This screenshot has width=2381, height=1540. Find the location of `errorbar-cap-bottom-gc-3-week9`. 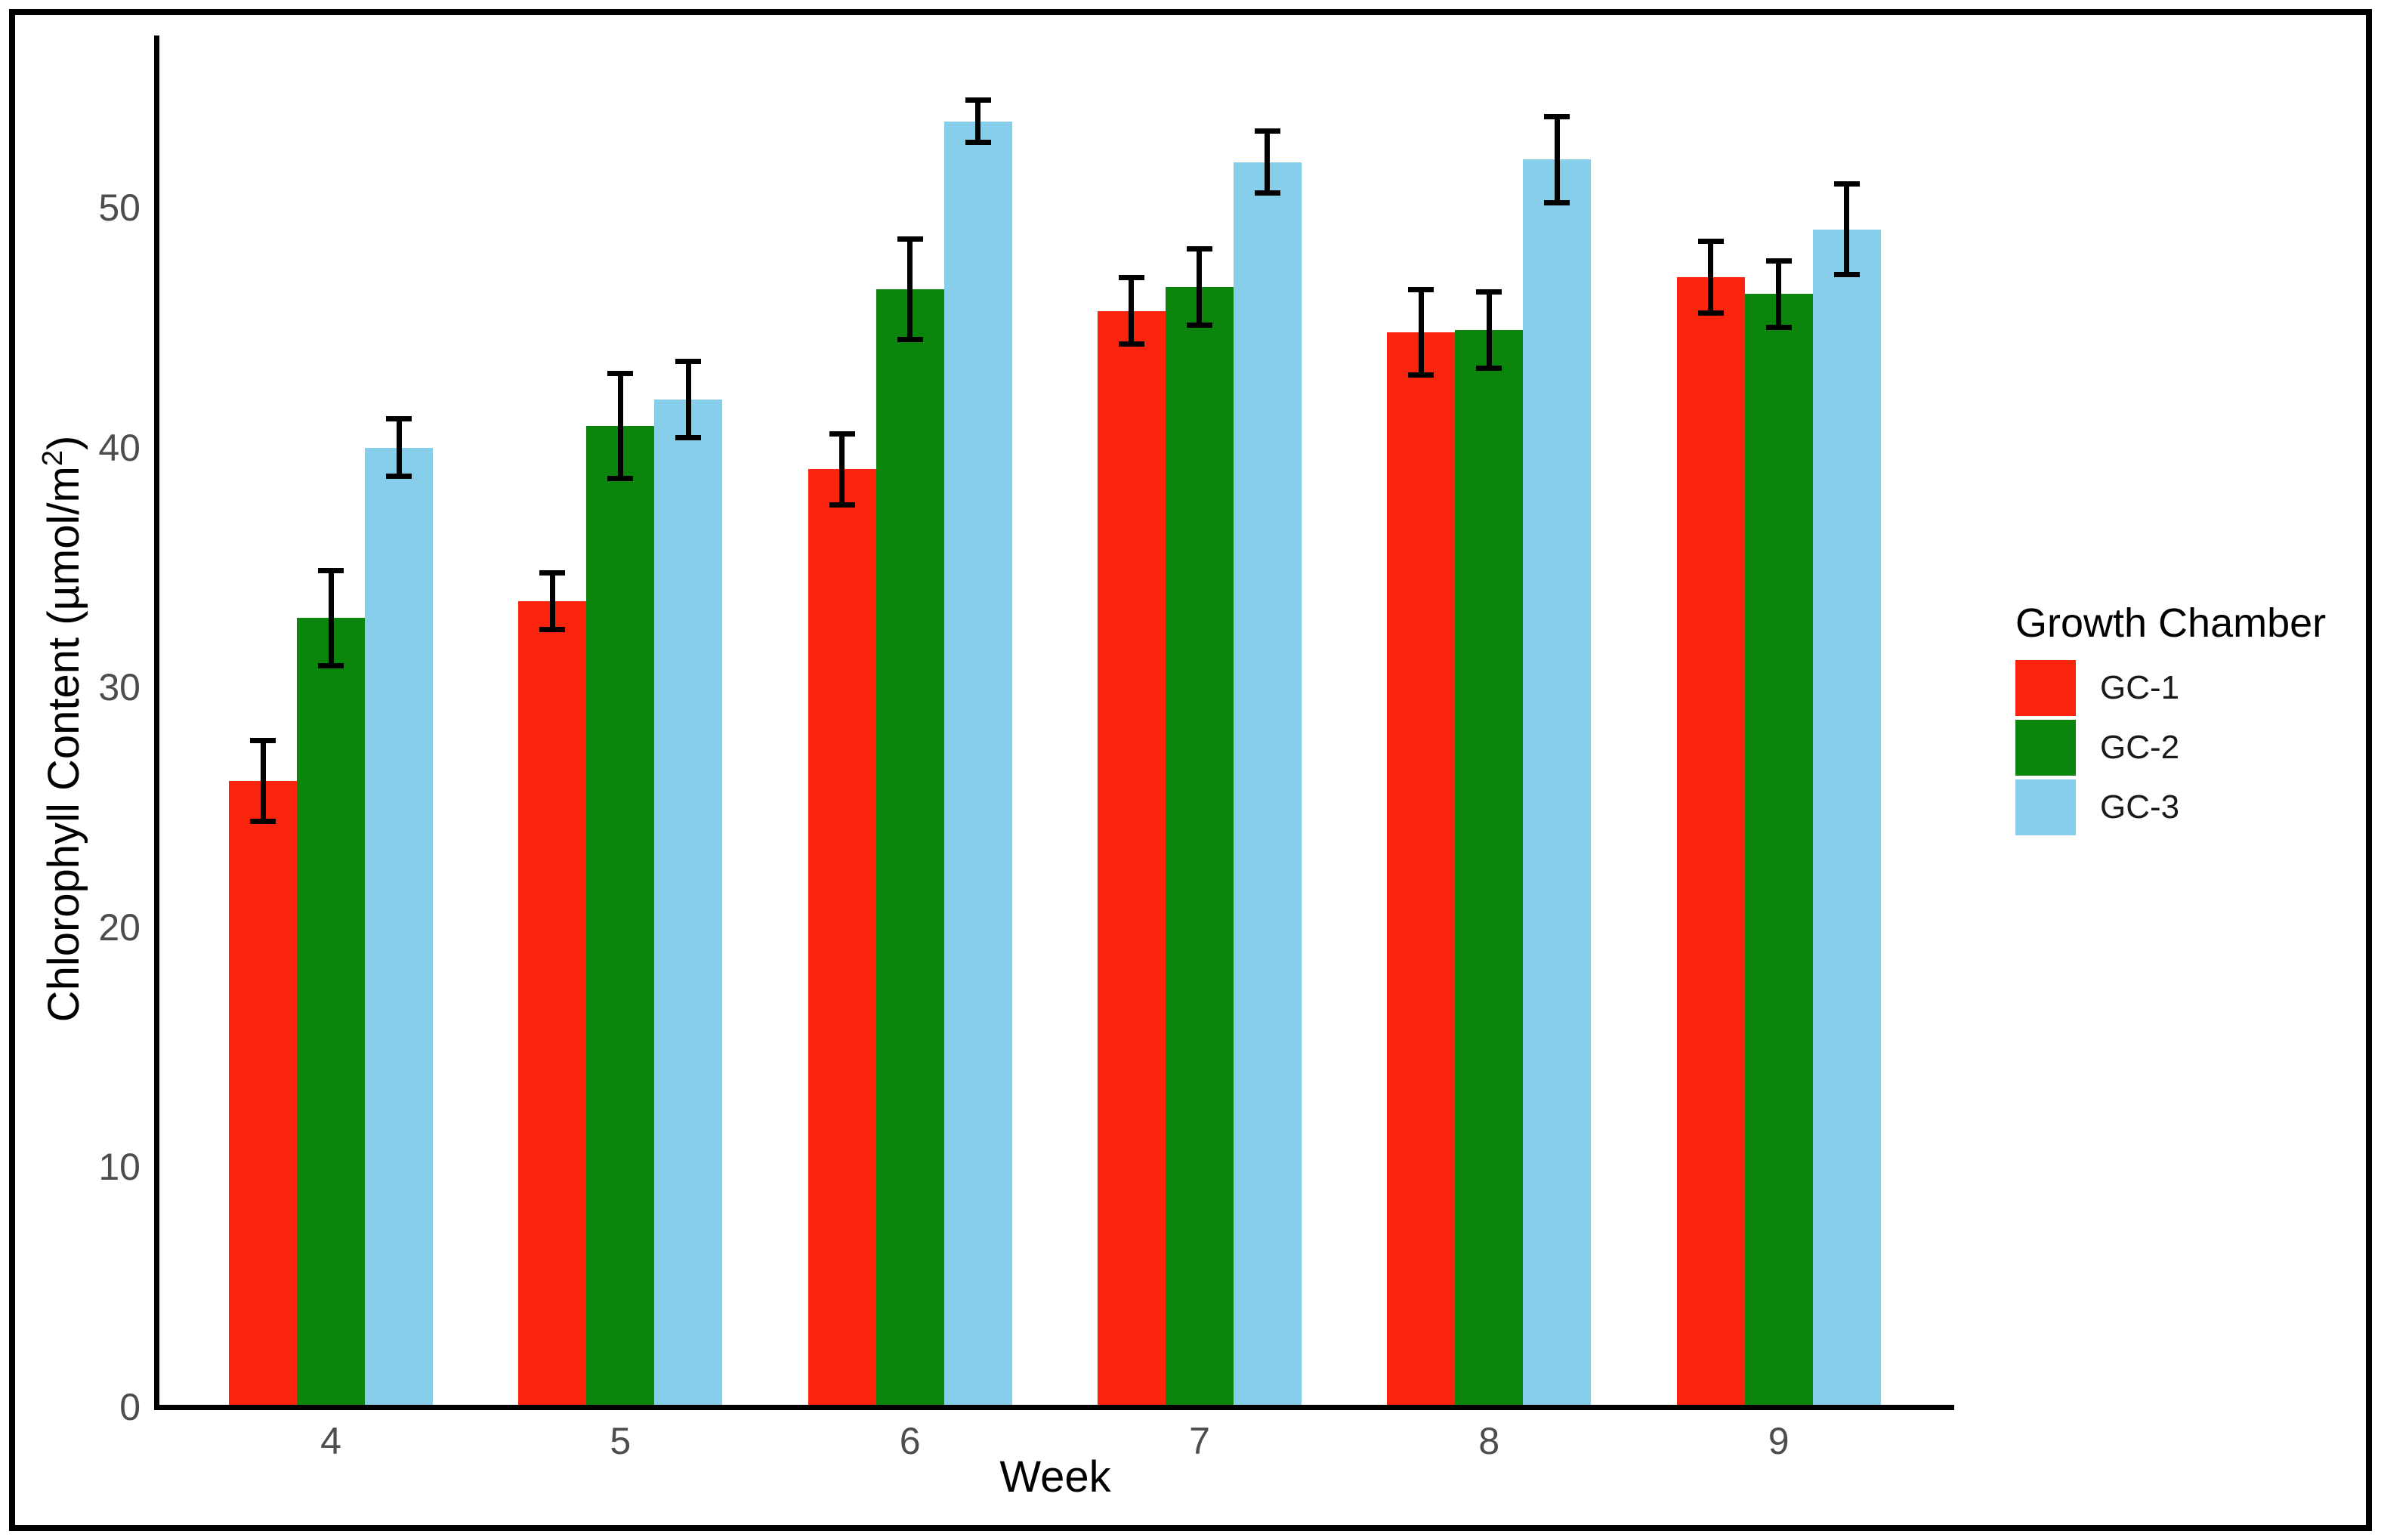

errorbar-cap-bottom-gc-3-week9 is located at coordinates (1847, 274).